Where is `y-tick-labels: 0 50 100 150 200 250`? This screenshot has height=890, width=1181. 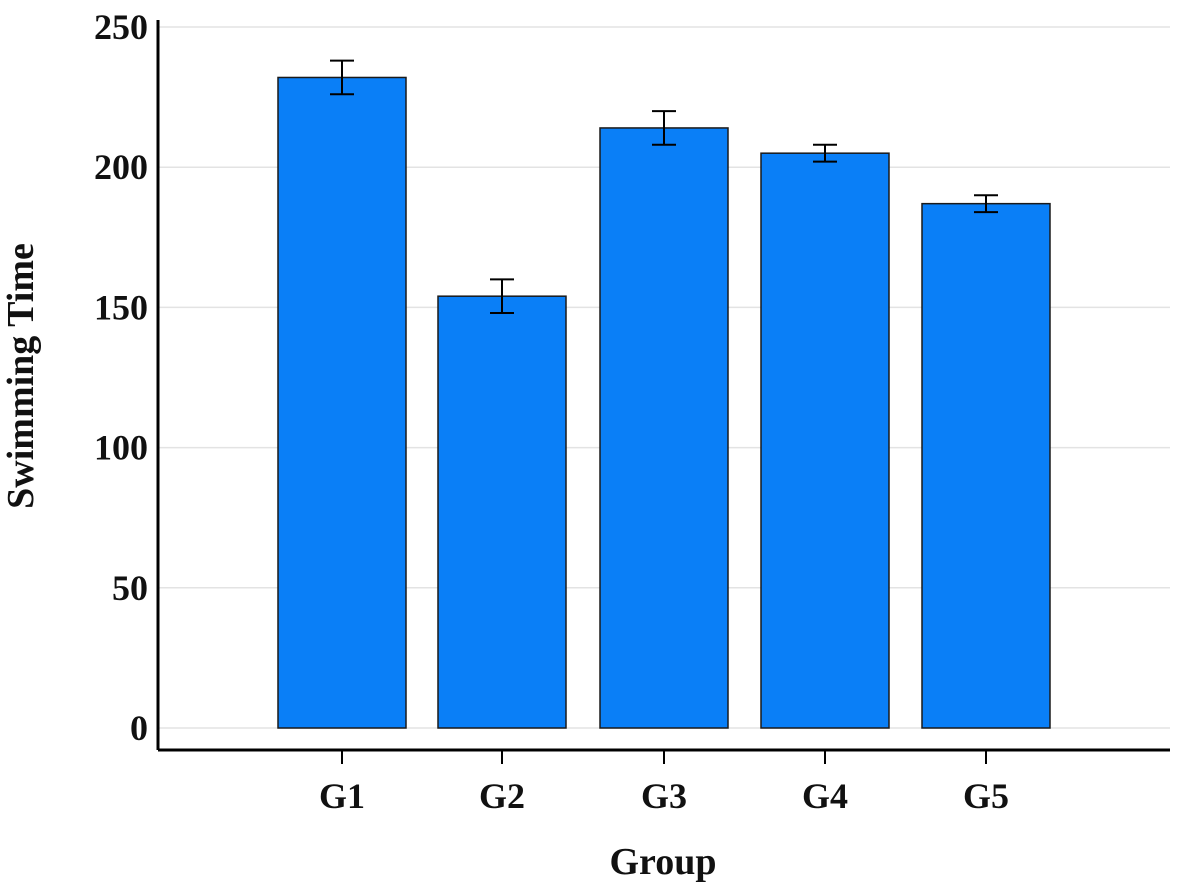 y-tick-labels: 0 50 100 150 200 250 is located at coordinates (121, 377).